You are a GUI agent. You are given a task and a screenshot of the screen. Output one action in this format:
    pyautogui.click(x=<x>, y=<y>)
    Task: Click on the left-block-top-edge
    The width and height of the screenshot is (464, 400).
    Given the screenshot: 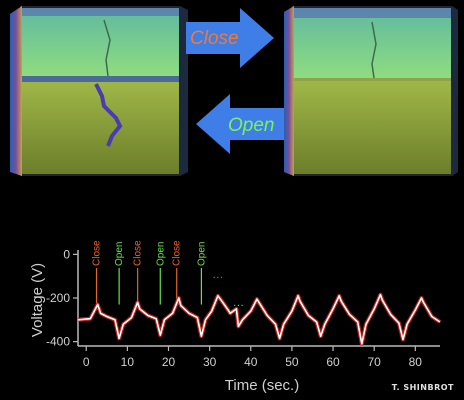 What is the action you would take?
    pyautogui.click(x=100, y=12)
    